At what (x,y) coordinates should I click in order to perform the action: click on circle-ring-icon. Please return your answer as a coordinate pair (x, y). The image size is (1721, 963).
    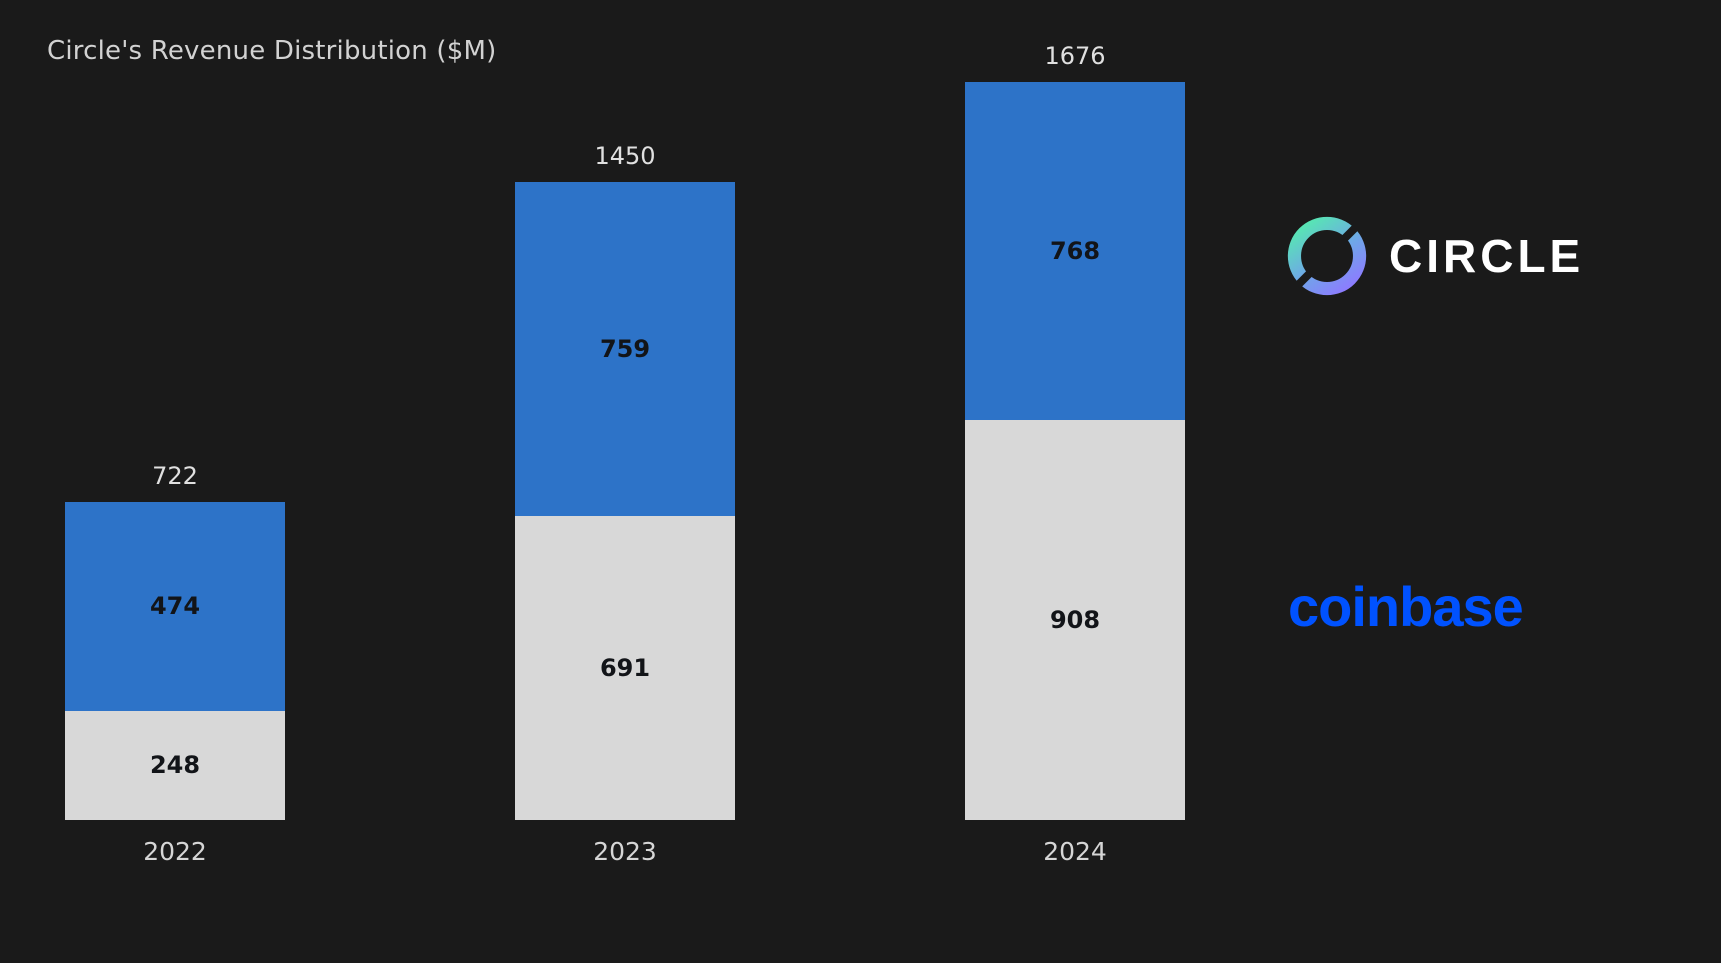
    Looking at the image, I should click on (1327, 256).